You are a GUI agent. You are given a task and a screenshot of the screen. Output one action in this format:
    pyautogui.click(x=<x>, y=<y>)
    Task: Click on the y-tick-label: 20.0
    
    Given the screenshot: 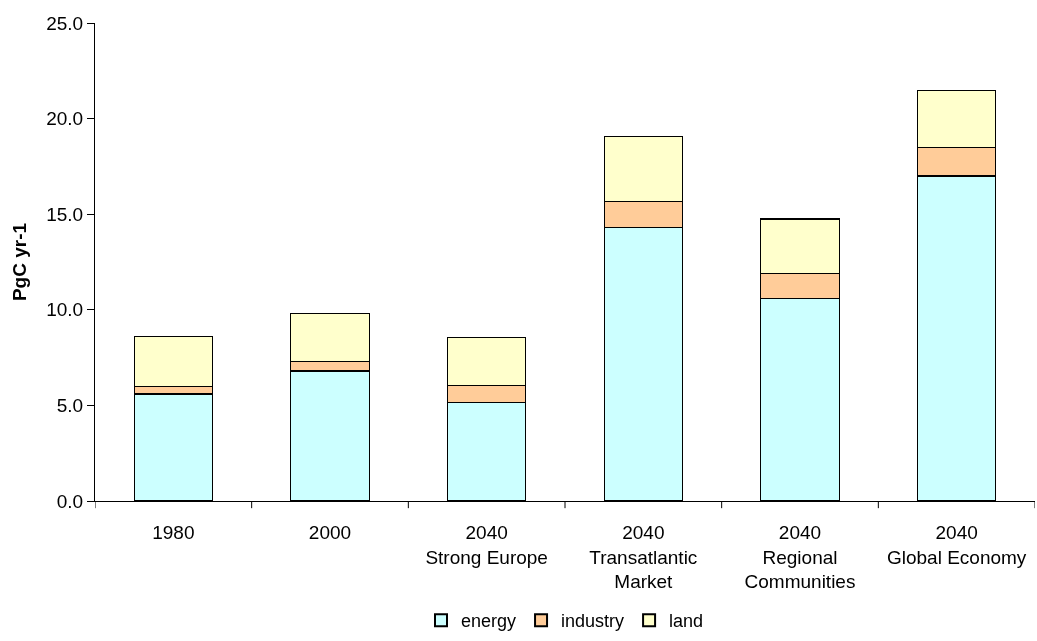 What is the action you would take?
    pyautogui.click(x=65, y=119)
    